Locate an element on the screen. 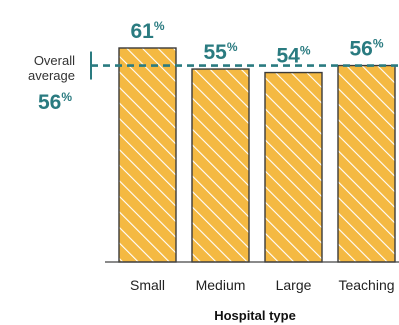 The height and width of the screenshot is (325, 399). category-label-teaching: Teaching is located at coordinates (366, 285).